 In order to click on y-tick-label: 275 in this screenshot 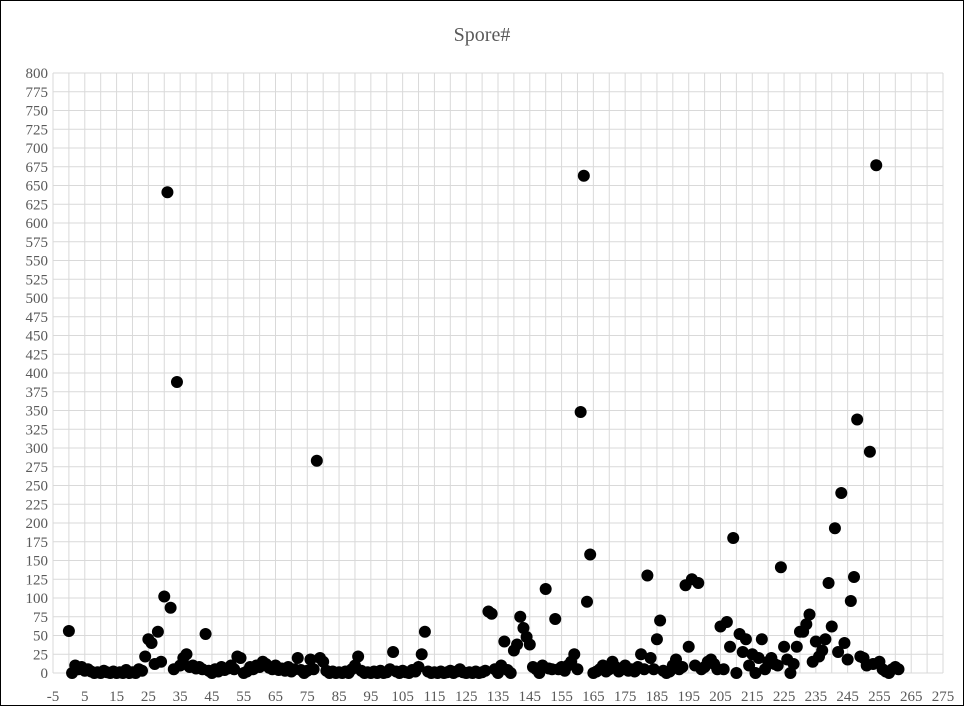, I will do `click(37, 468)`.